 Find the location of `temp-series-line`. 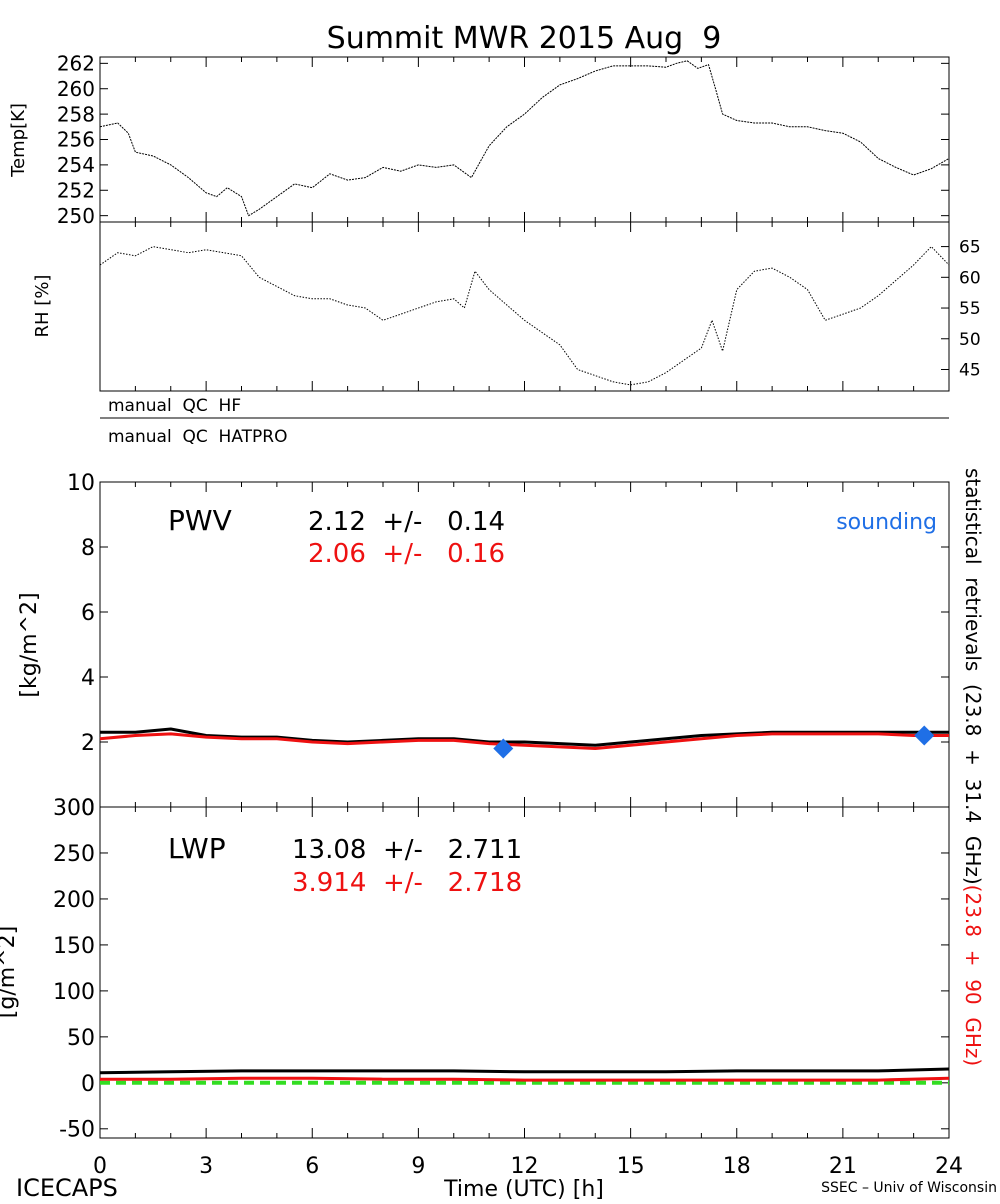

temp-series-line is located at coordinates (524, 138).